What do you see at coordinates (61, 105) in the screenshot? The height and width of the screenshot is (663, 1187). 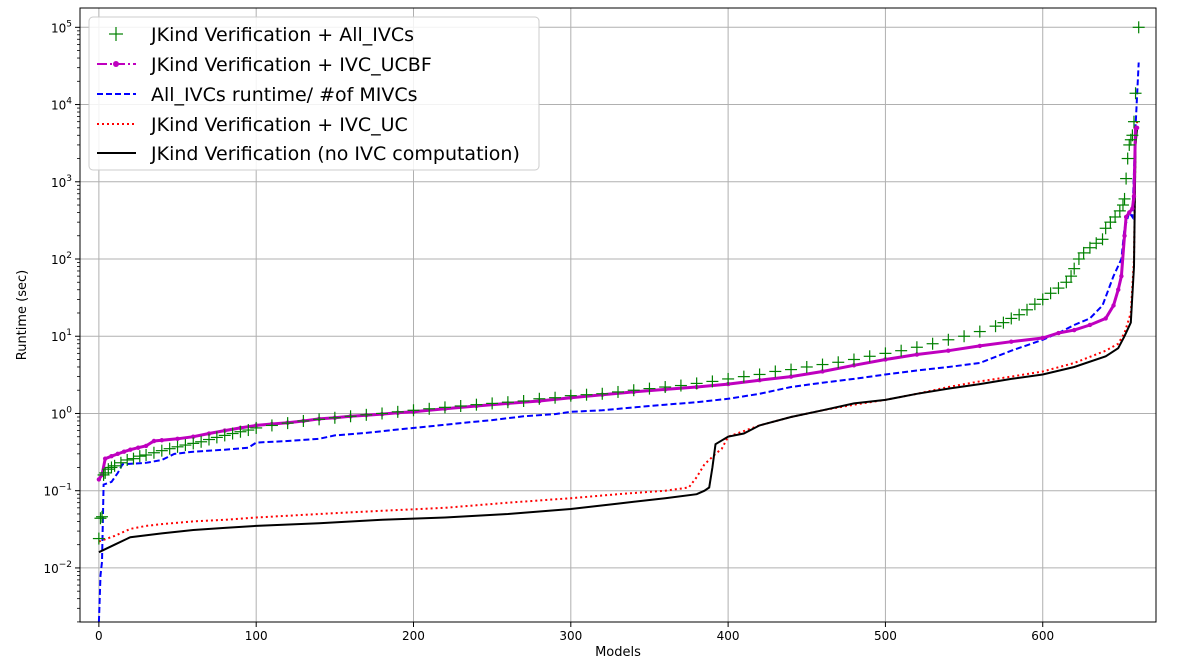 I see `y-tick-label: 10⁴` at bounding box center [61, 105].